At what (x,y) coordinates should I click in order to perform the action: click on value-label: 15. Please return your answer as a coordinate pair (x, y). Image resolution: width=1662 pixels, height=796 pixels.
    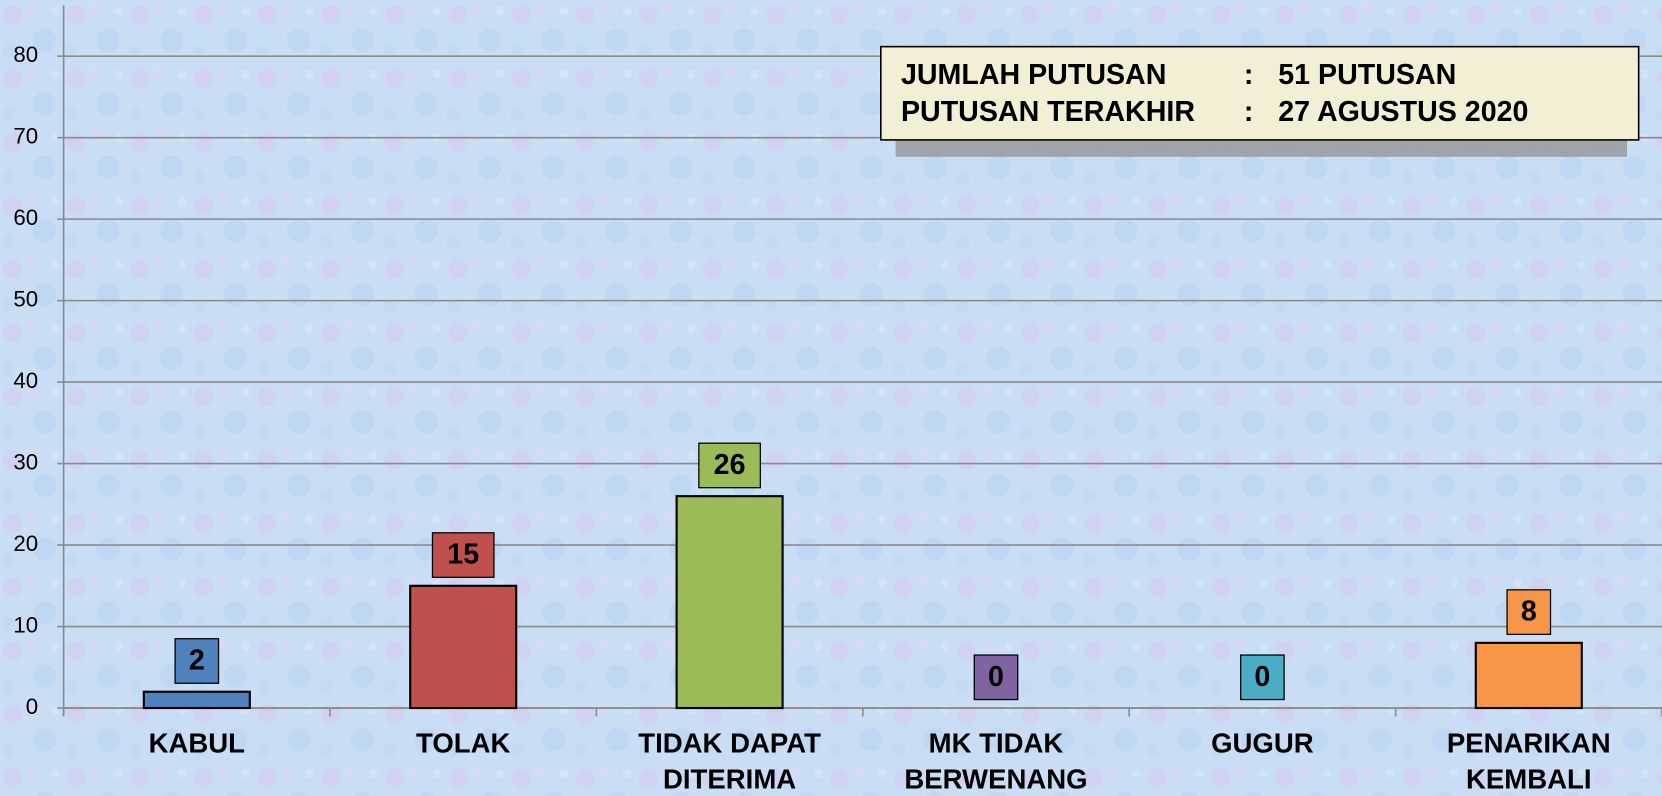
    Looking at the image, I should click on (463, 555).